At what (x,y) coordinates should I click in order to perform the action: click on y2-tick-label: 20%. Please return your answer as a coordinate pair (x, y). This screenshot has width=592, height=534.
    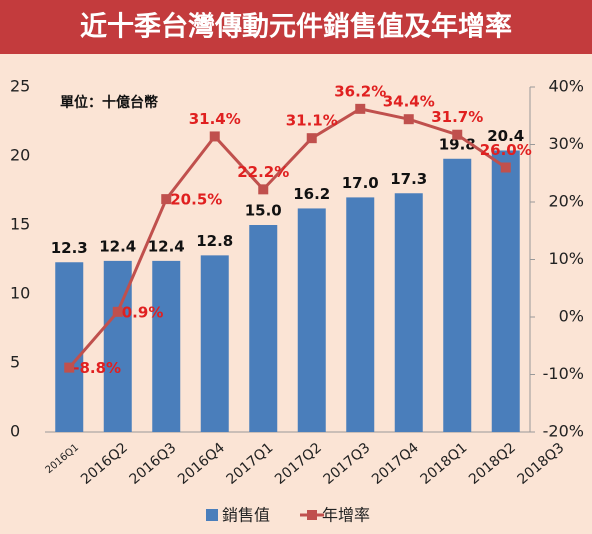
    Looking at the image, I should click on (566, 201).